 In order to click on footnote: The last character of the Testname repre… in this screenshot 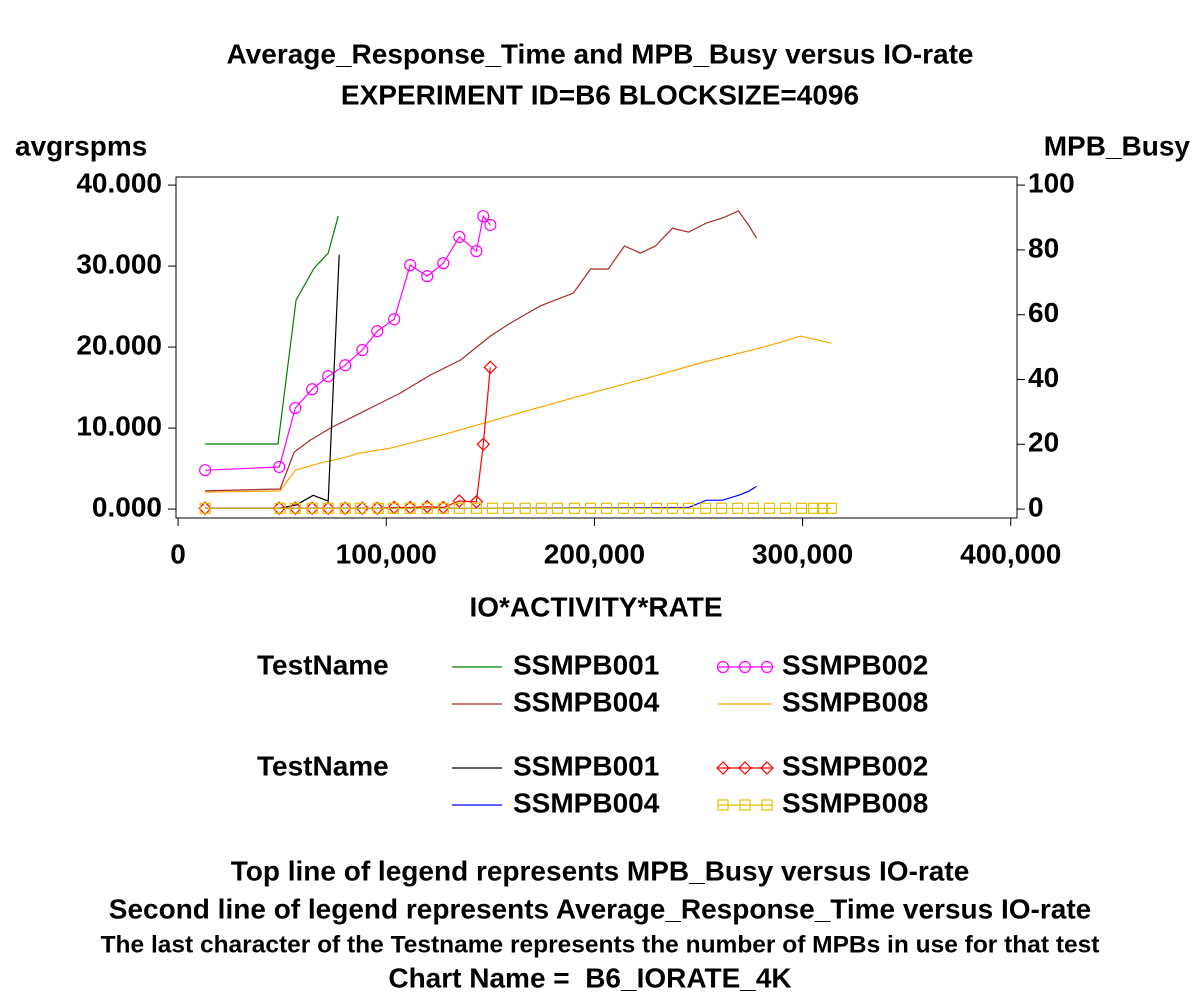, I will do `click(600, 944)`.